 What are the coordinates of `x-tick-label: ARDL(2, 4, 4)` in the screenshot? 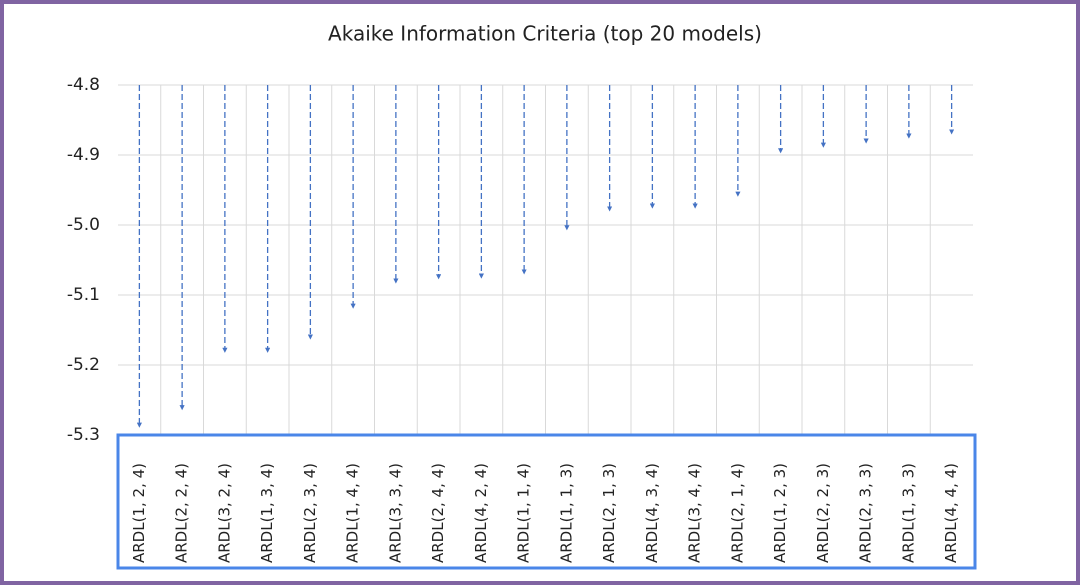 It's located at (438, 513).